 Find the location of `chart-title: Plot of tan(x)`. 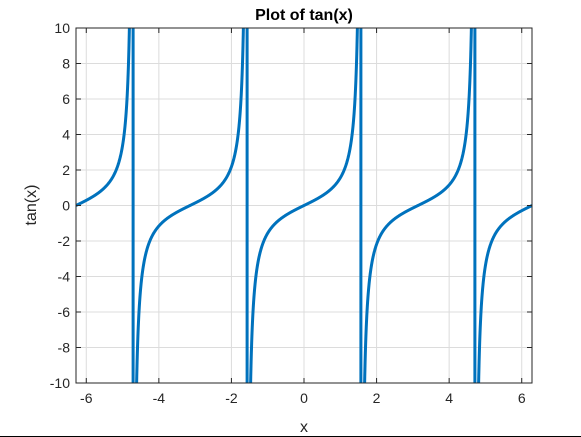

chart-title: Plot of tan(x) is located at coordinates (304, 15).